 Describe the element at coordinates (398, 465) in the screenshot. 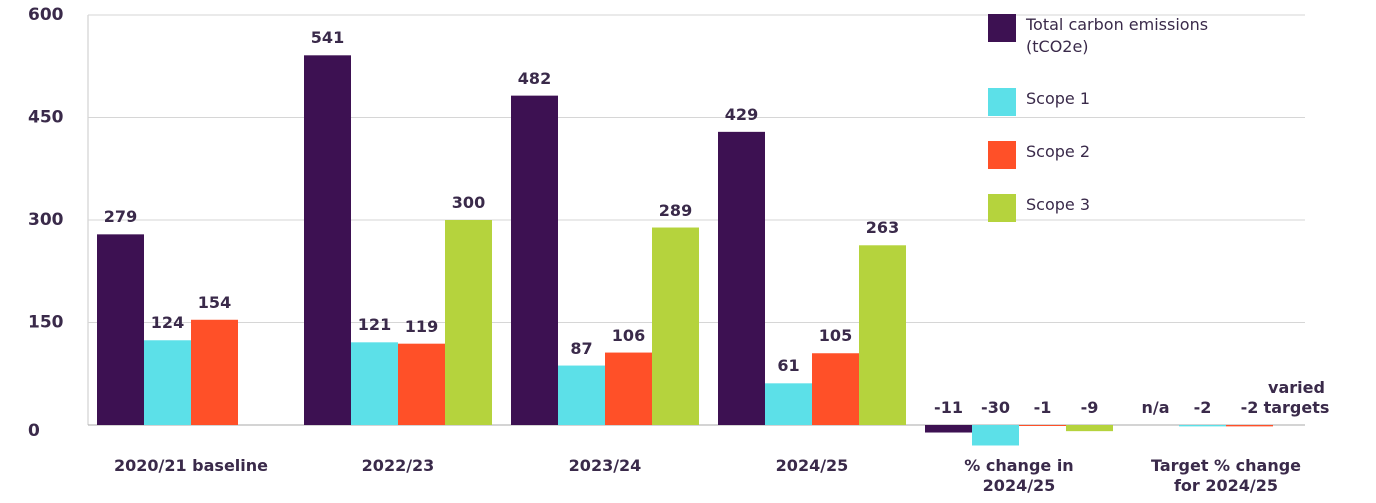

I see `x-tick-label: 2022/23` at that location.